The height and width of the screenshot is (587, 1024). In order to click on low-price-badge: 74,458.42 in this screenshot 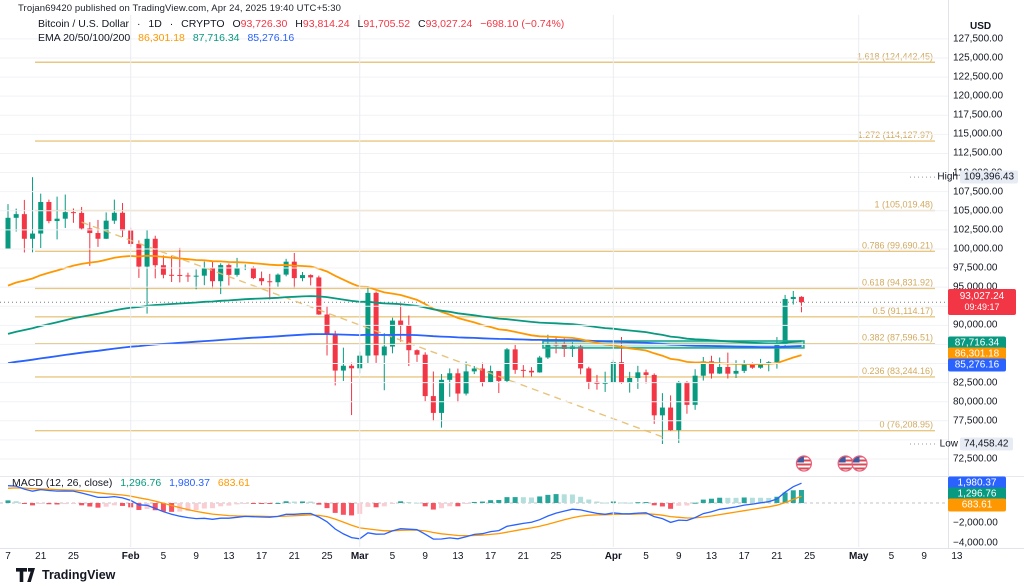, I will do `click(986, 444)`.